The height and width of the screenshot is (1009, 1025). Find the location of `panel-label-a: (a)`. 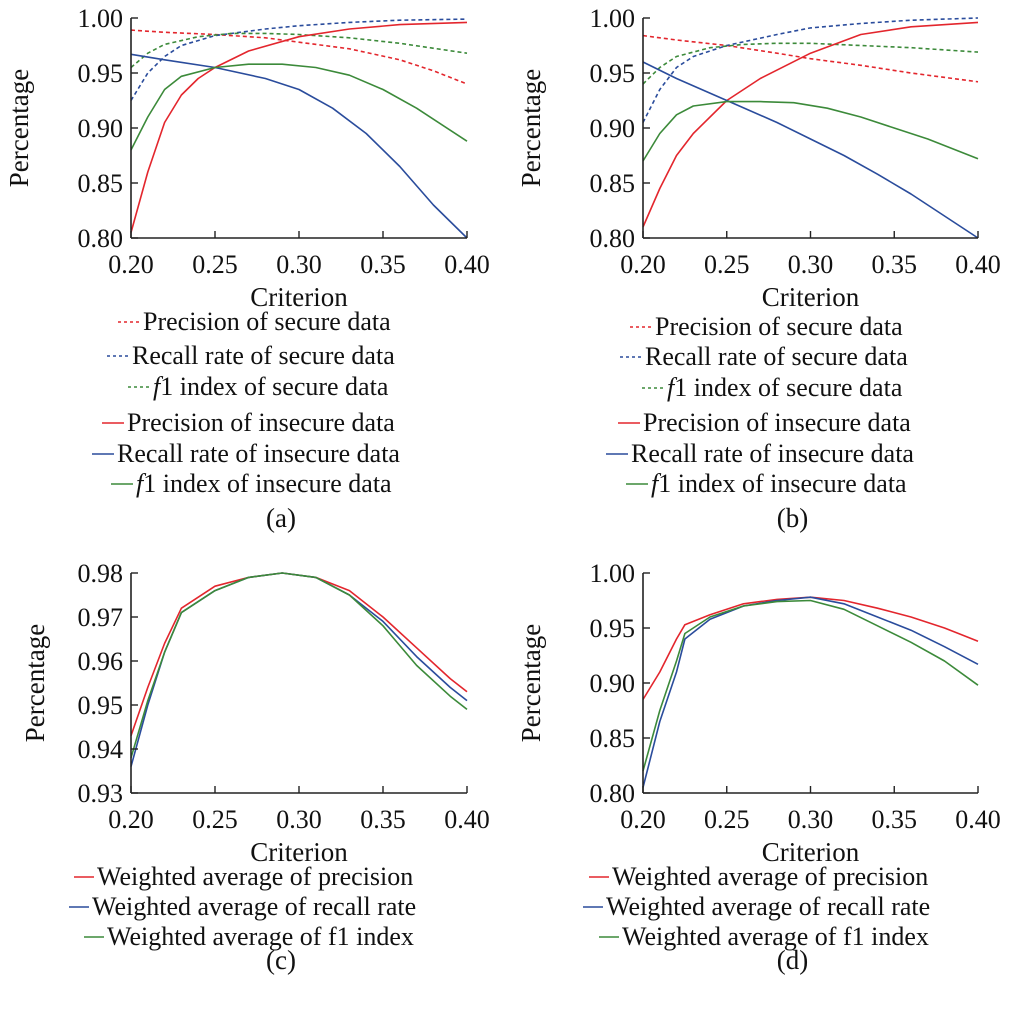

panel-label-a: (a) is located at coordinates (281, 518).